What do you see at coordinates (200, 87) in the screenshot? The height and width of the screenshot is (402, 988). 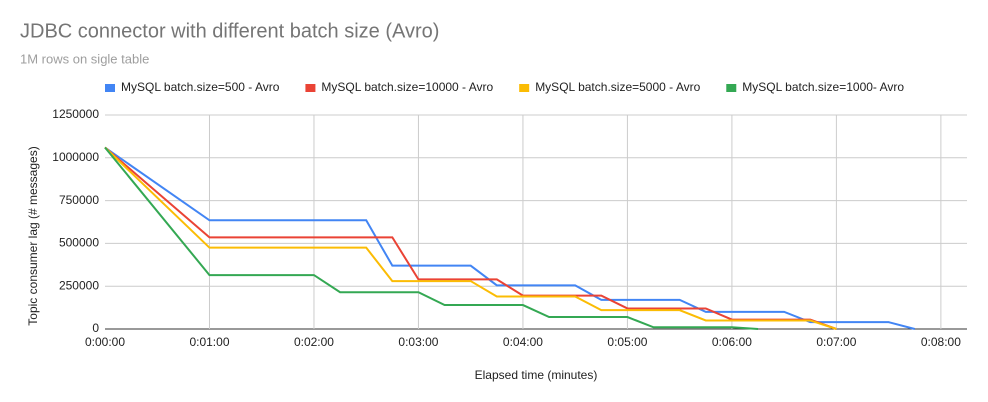 I see `legend-label: MySQL batch.size=500 - Avro` at bounding box center [200, 87].